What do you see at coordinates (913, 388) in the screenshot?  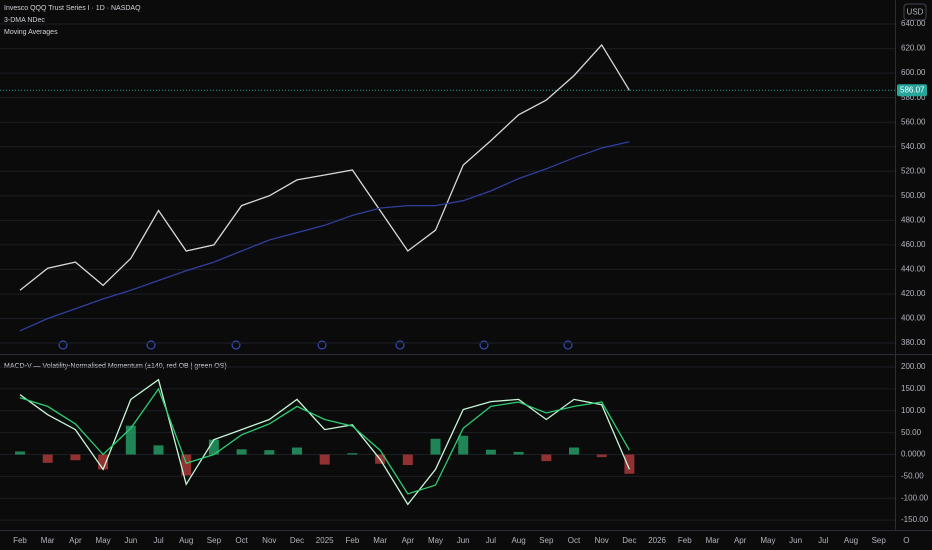 I see `y-tick-label: 150.00` at bounding box center [913, 388].